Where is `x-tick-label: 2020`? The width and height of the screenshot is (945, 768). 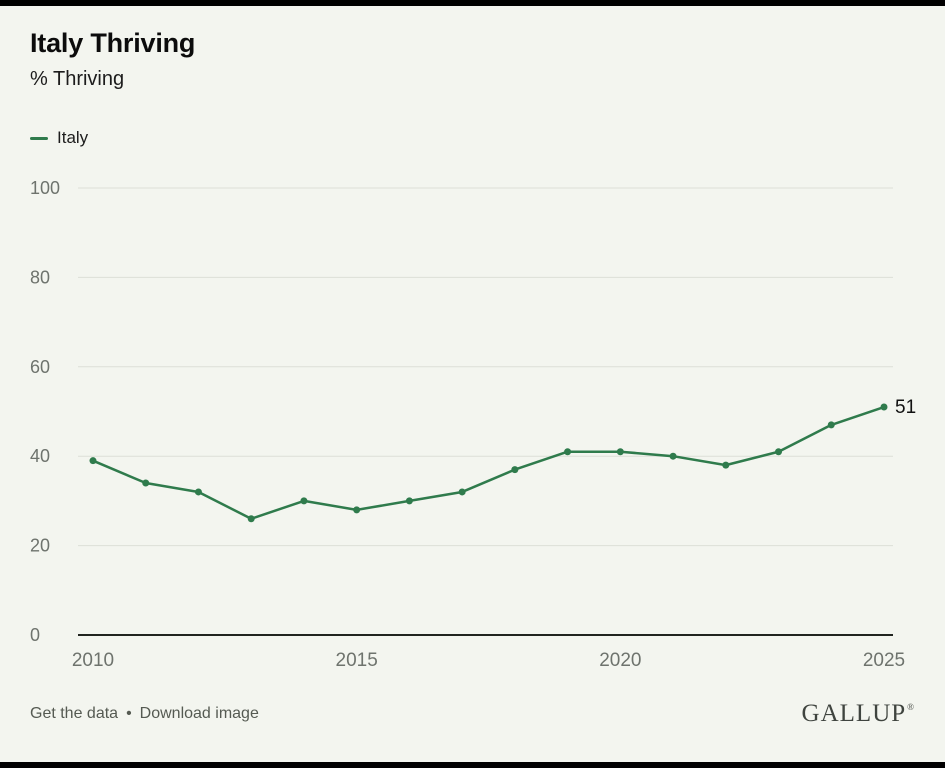
x-tick-label: 2020 is located at coordinates (620, 660).